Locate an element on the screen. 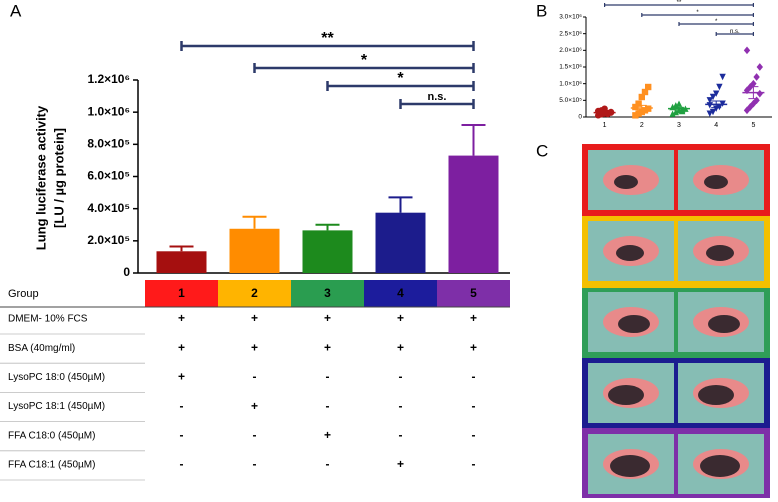  y-tick-label: 1.5×10⁶ is located at coordinates (570, 67).